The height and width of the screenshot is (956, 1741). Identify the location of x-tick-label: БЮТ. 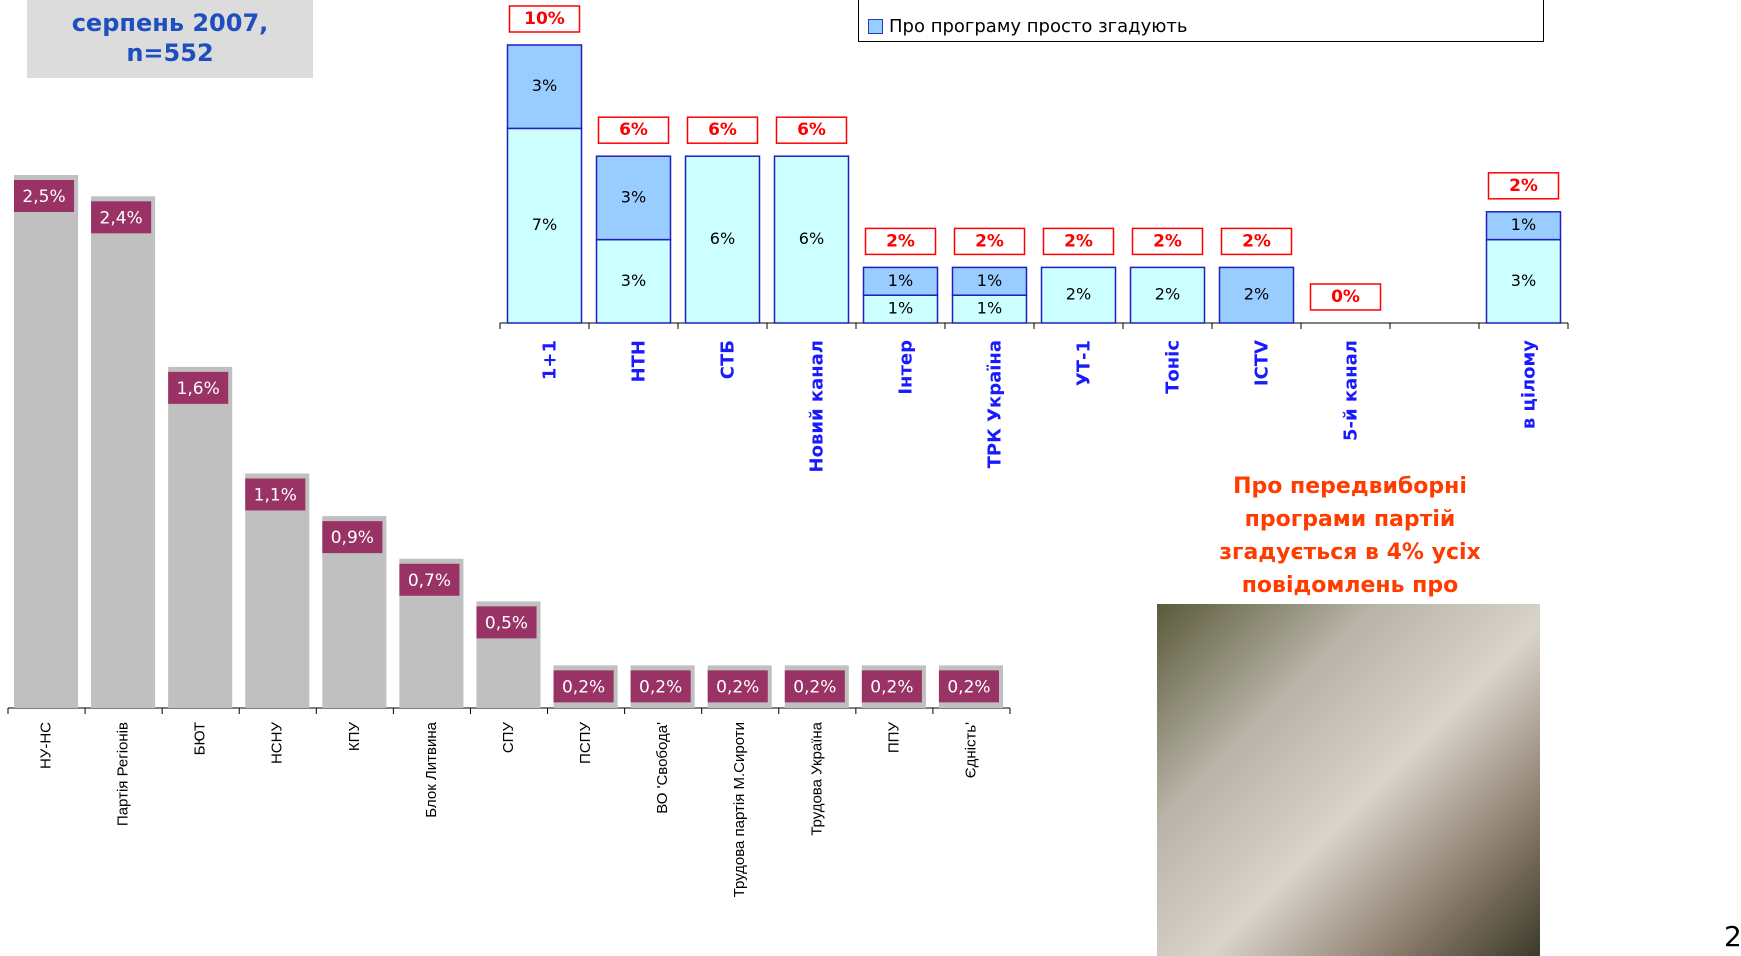
(200, 738).